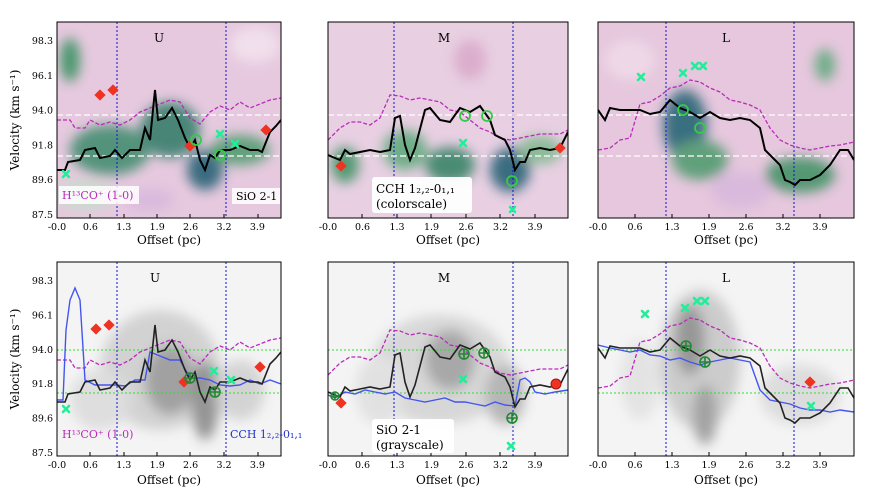 Image resolution: width=872 pixels, height=491 pixels. Describe the element at coordinates (256, 196) in the screenshot. I see `top-sio-label: SiO 2-1` at that location.